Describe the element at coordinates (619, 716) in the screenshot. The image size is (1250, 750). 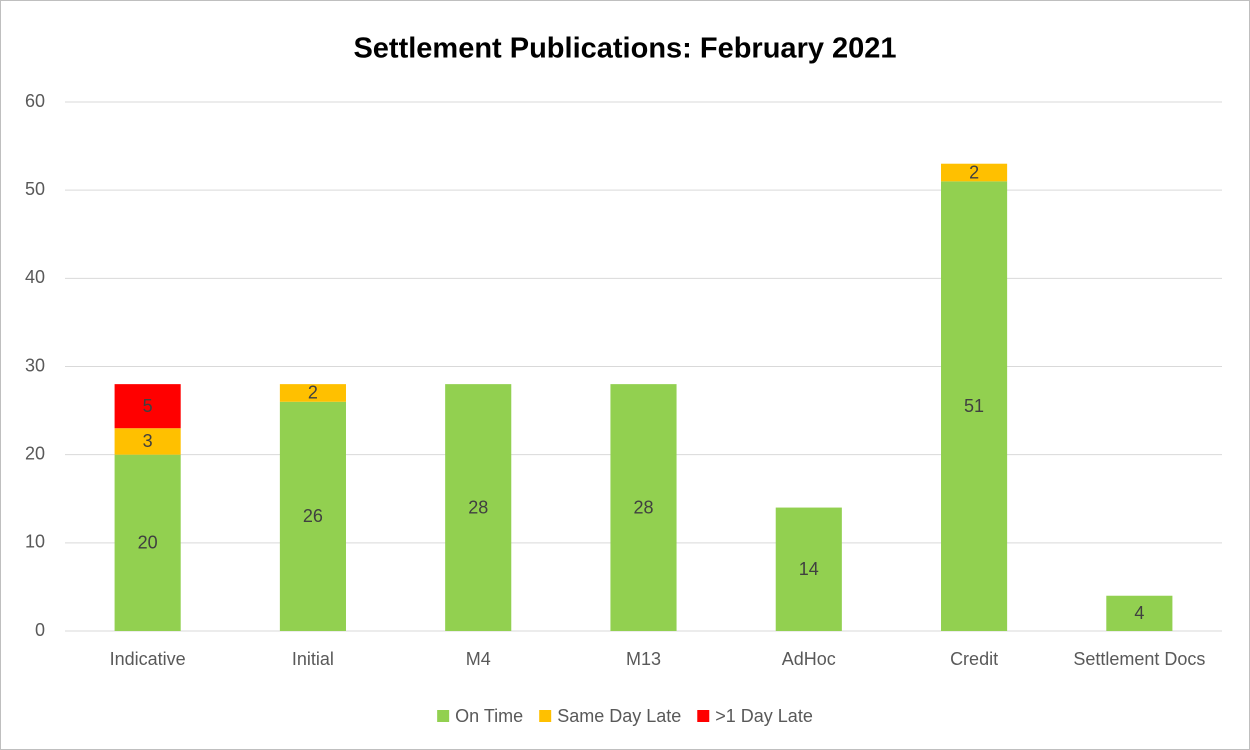
I see `legend-label: Same Day Late` at that location.